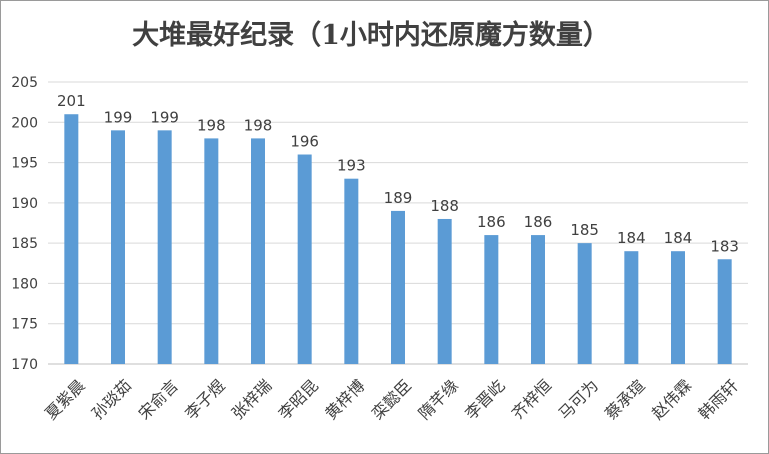  I want to click on y-tick-label: 195, so click(24, 164).